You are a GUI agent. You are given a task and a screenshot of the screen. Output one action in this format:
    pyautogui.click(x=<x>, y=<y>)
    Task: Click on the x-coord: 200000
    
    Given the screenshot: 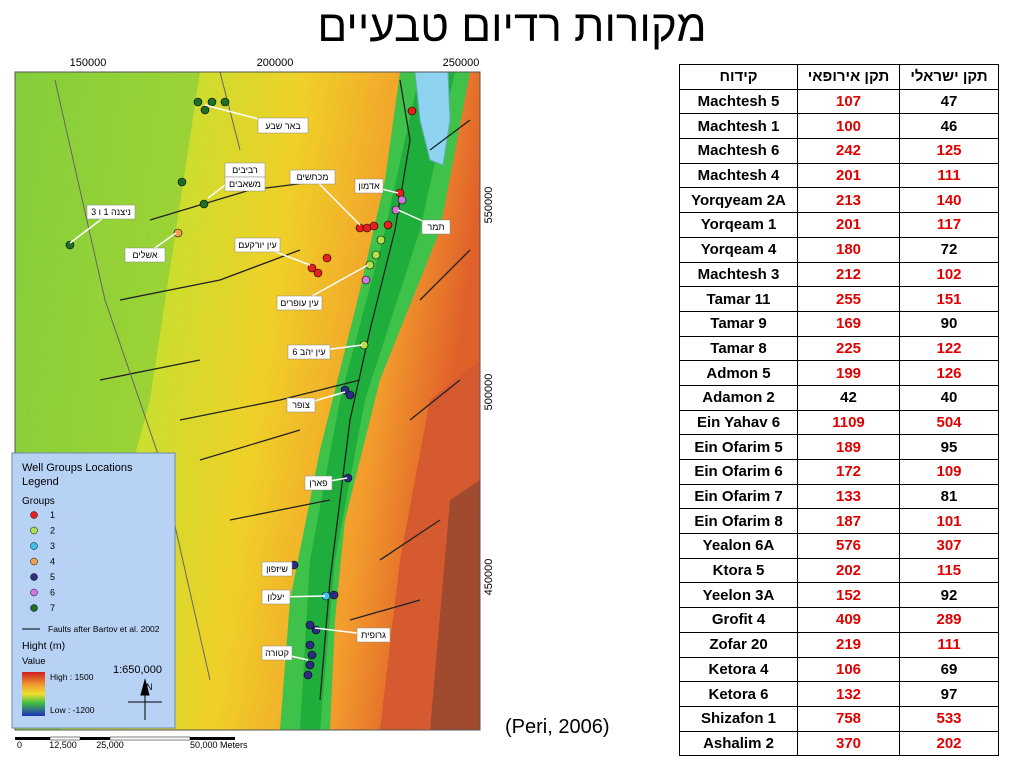 What is the action you would take?
    pyautogui.click(x=275, y=63)
    